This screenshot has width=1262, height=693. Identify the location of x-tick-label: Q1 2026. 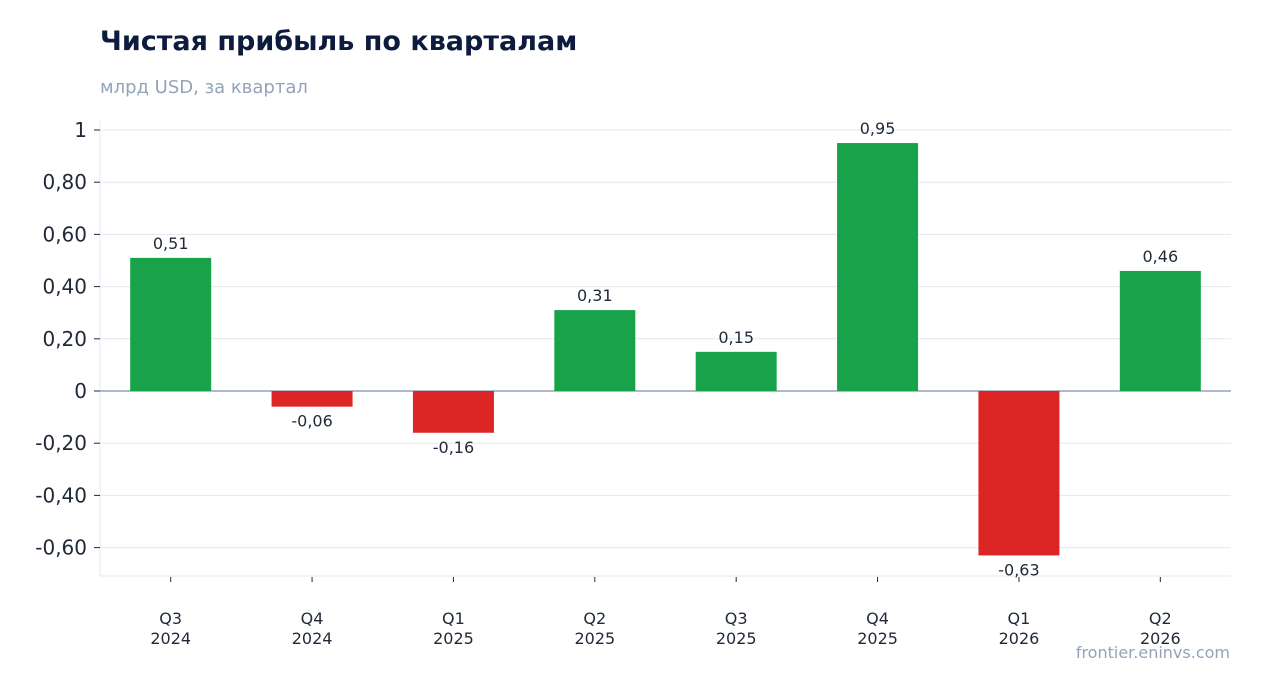
(1019, 628).